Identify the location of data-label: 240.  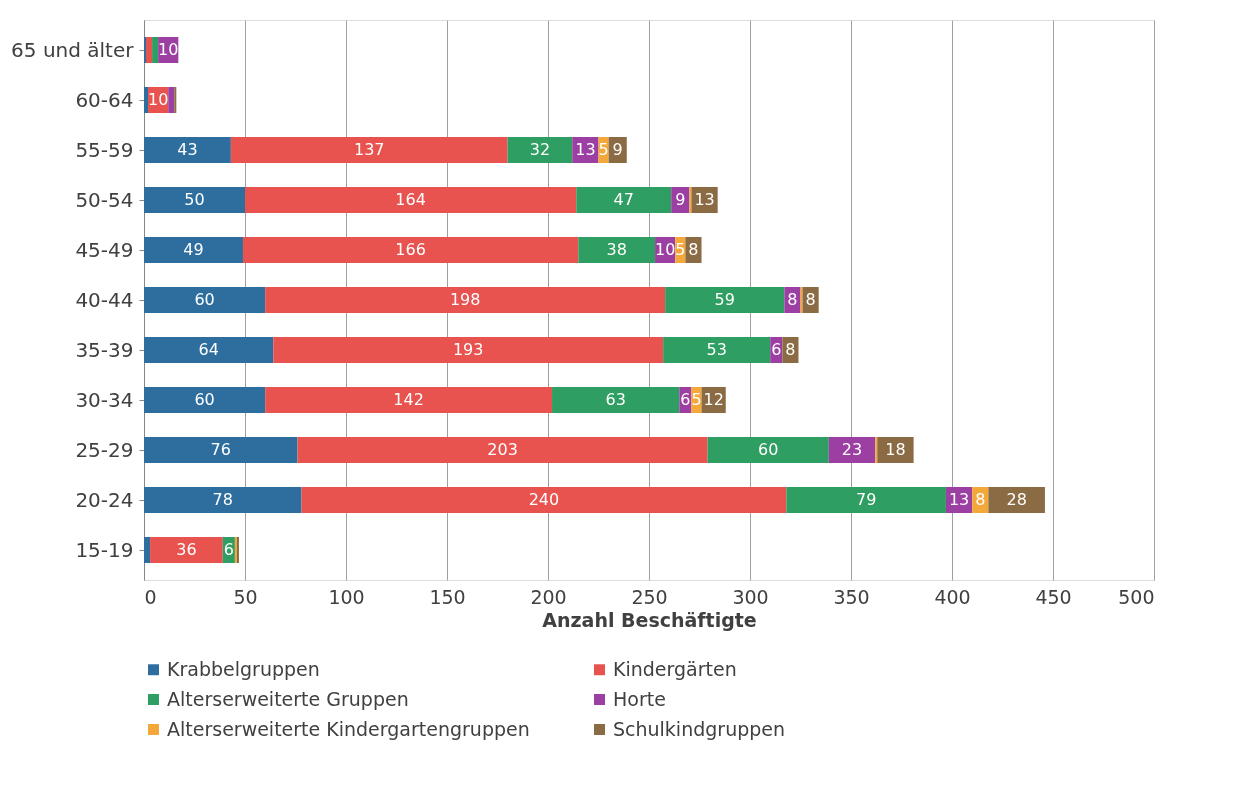
(544, 499).